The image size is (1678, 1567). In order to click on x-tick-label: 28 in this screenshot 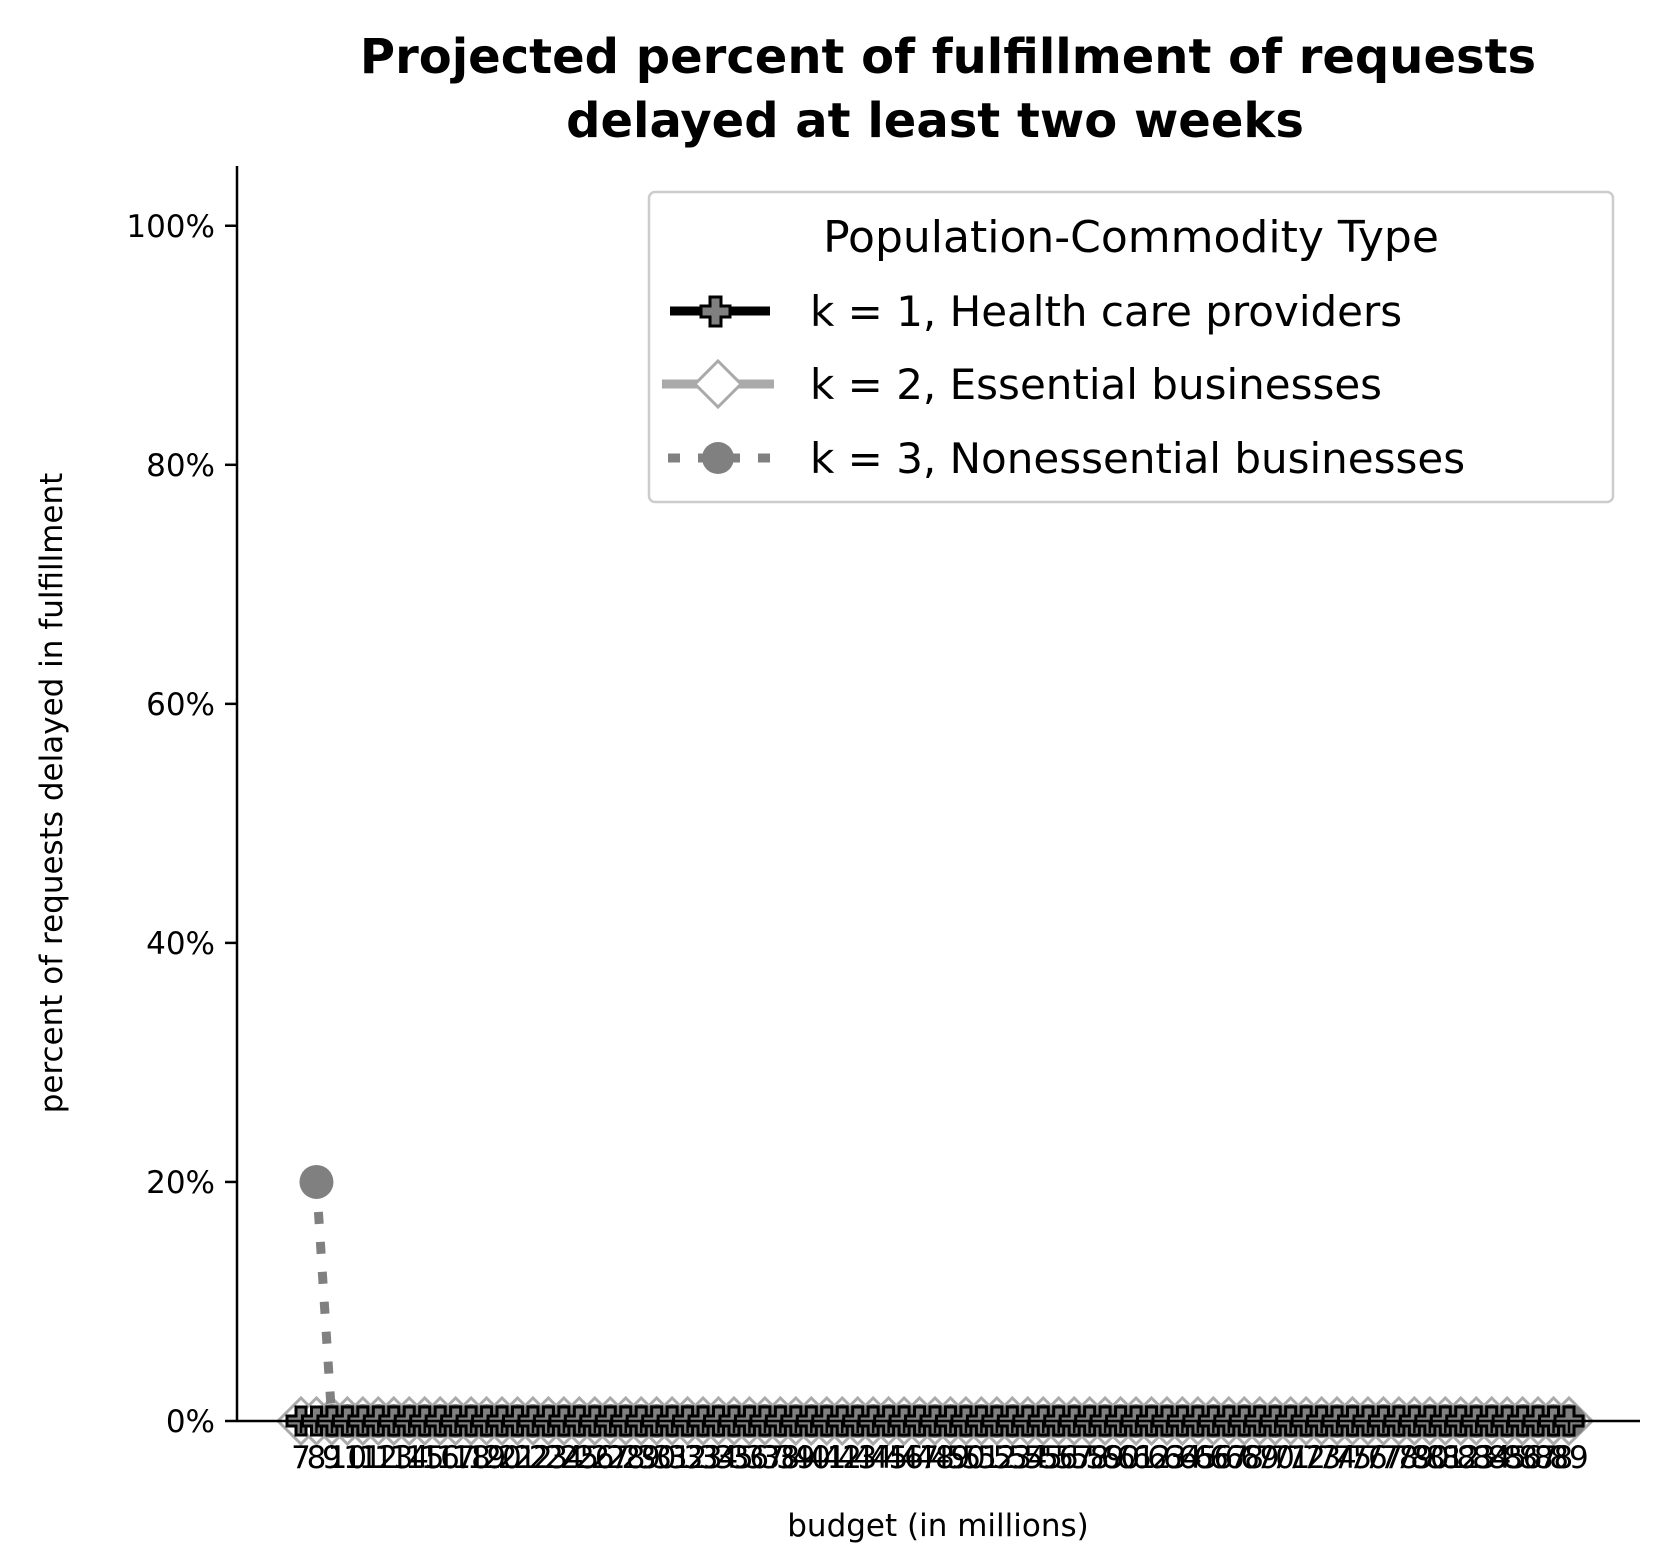, I will do `click(625, 1458)`.